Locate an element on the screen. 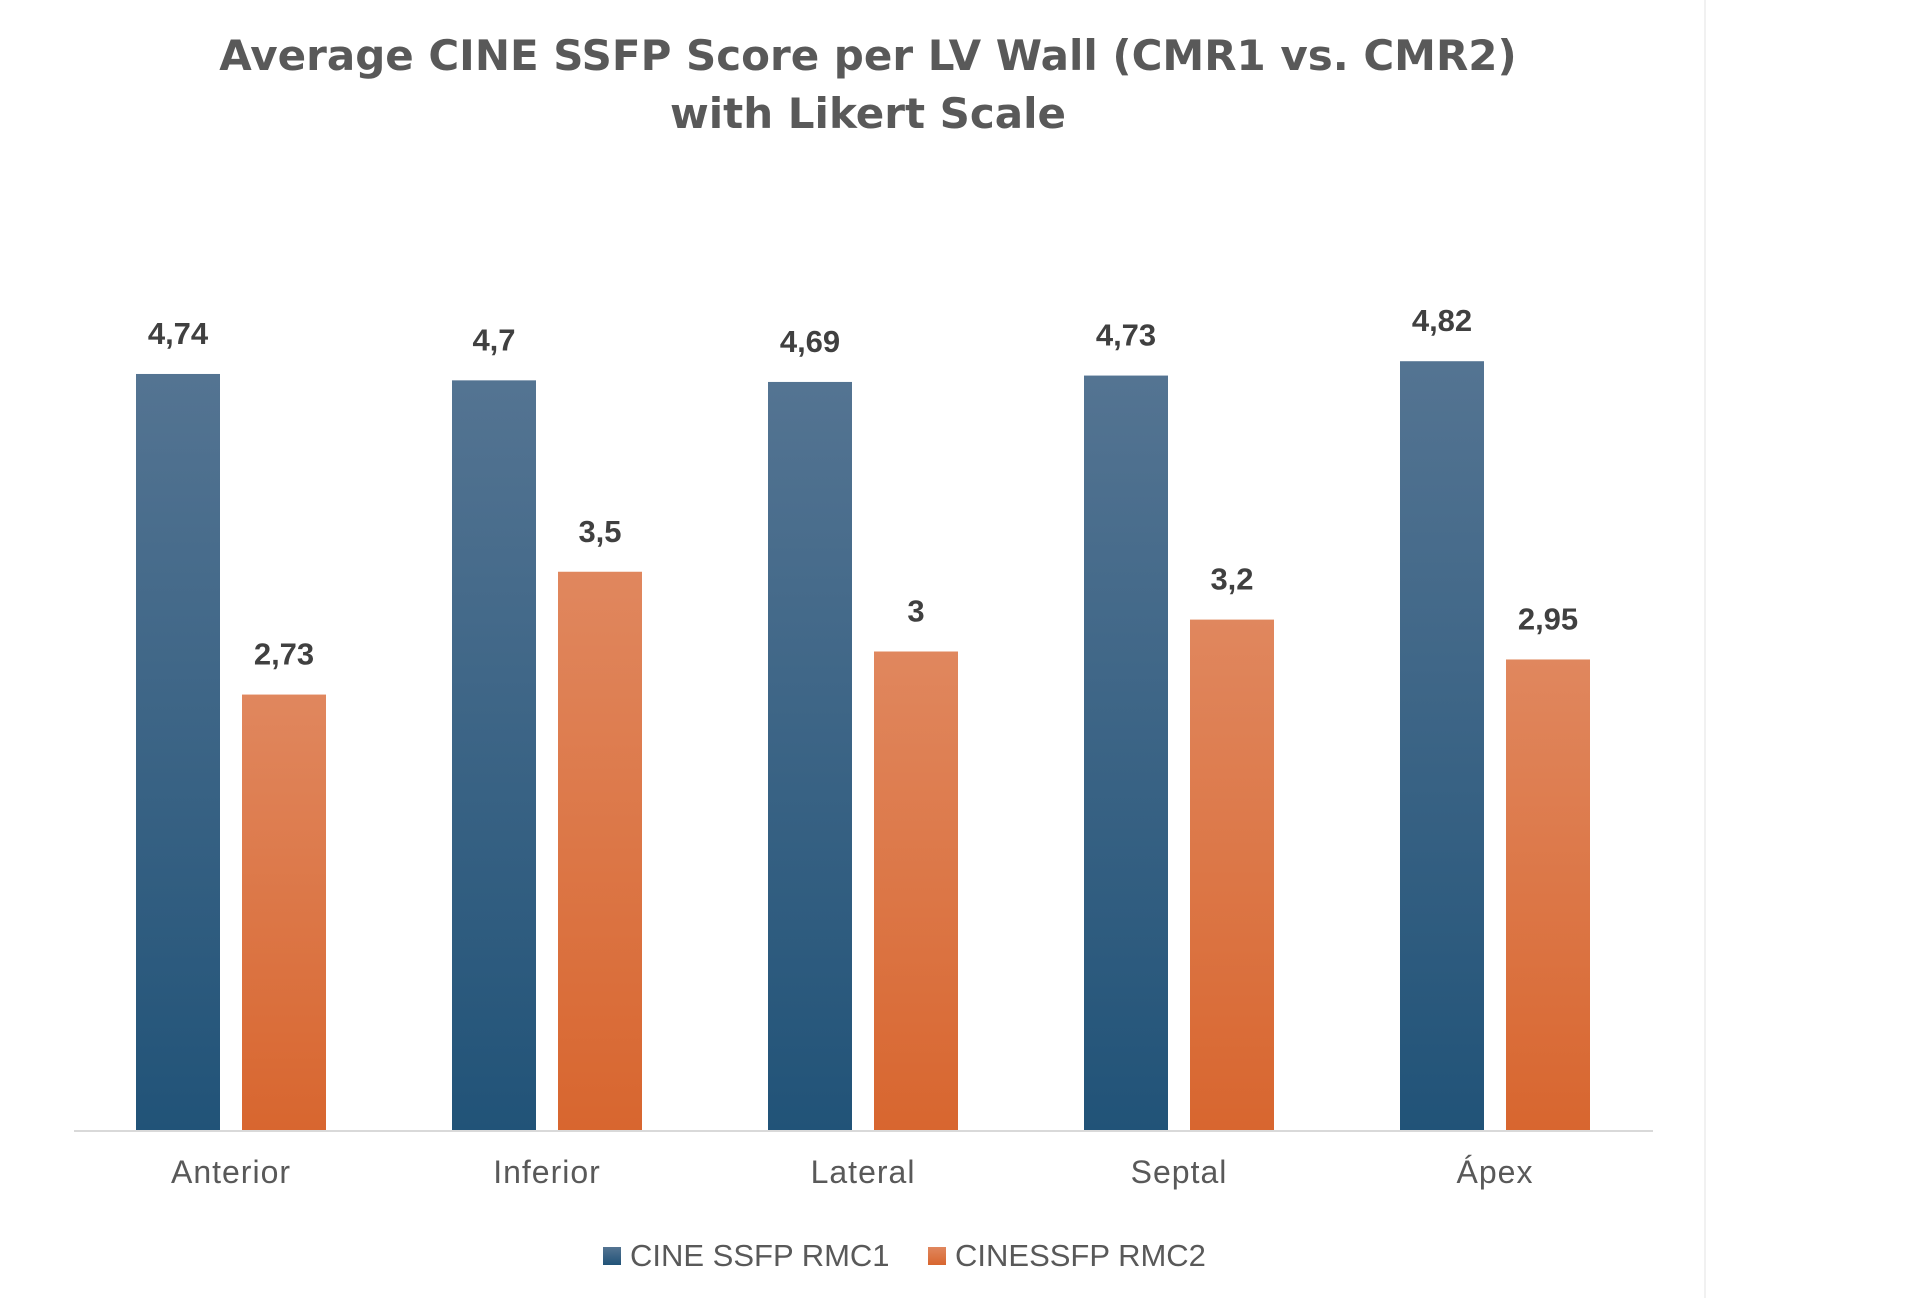 This screenshot has height=1303, width=1910. x-tick-label: Anterior is located at coordinates (231, 1172).